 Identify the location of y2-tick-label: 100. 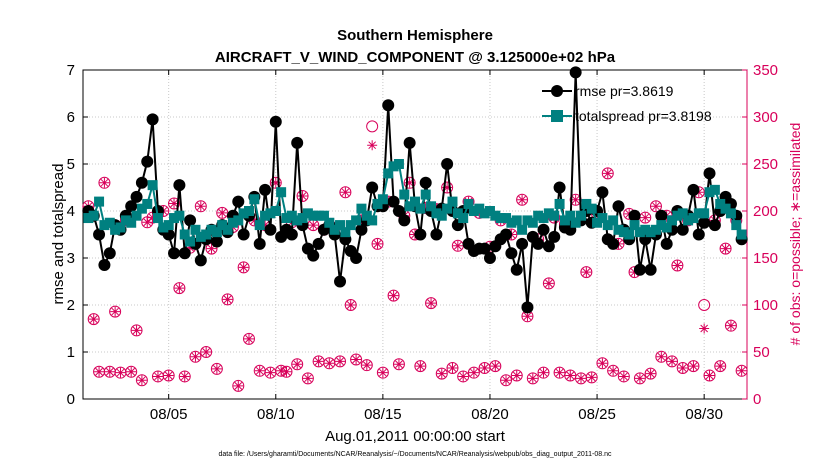
(765, 305).